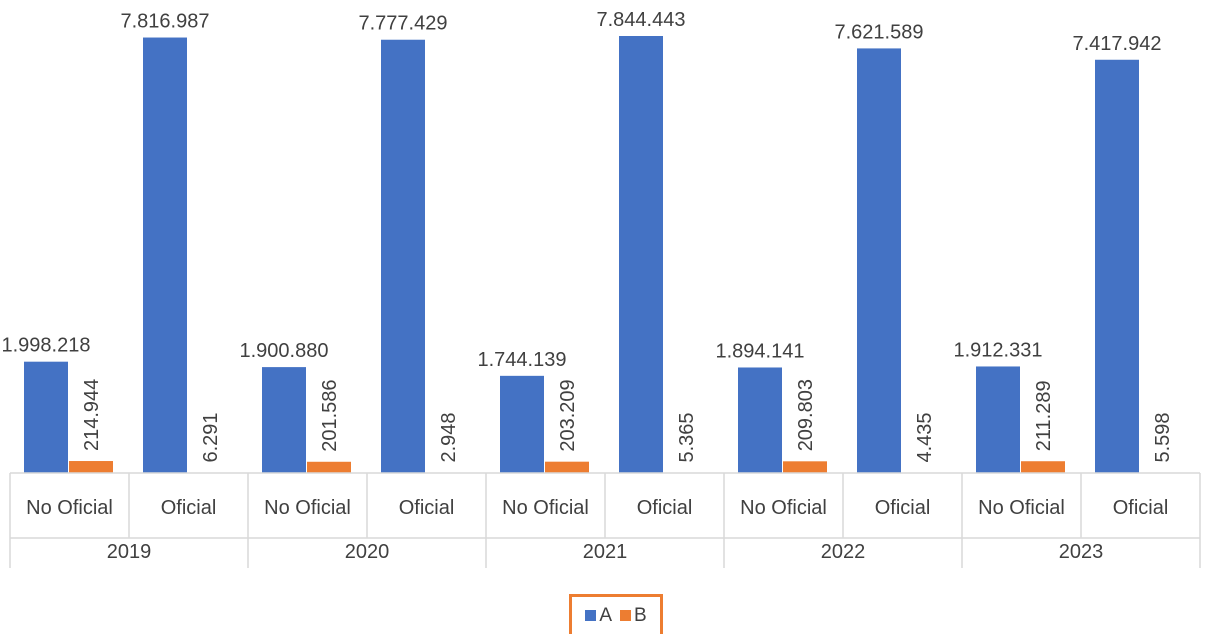  What do you see at coordinates (1163, 437) in the screenshot?
I see `data-label-b: 5.598` at bounding box center [1163, 437].